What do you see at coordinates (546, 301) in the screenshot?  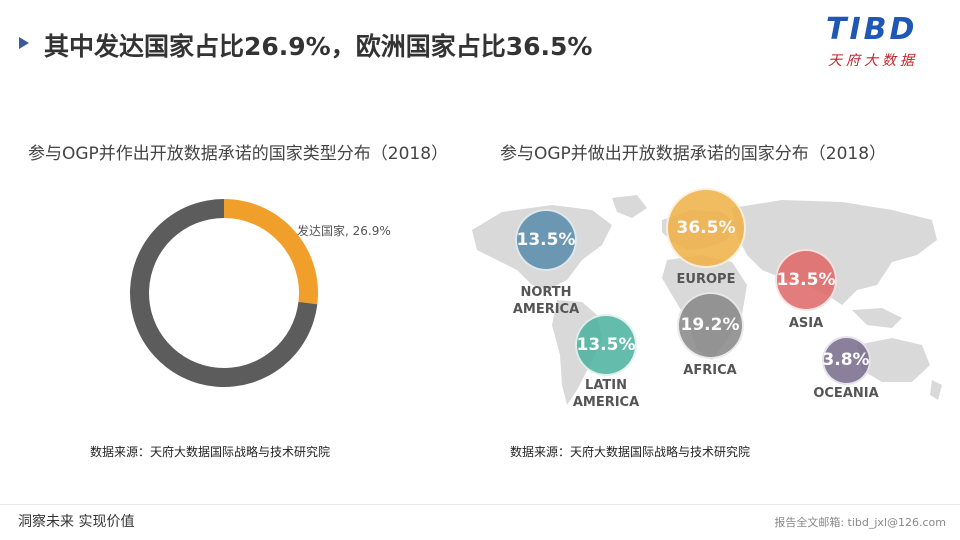 I see `region-label-north-america: NORTH AMERICA` at bounding box center [546, 301].